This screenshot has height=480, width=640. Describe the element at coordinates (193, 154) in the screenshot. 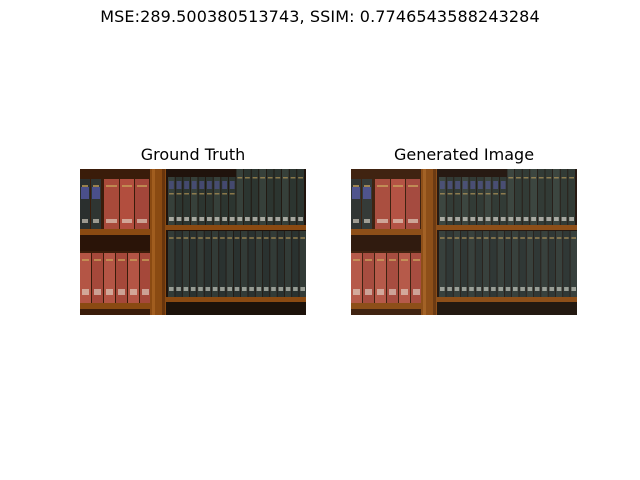

I see `ground-truth-title: Ground Truth` at that location.